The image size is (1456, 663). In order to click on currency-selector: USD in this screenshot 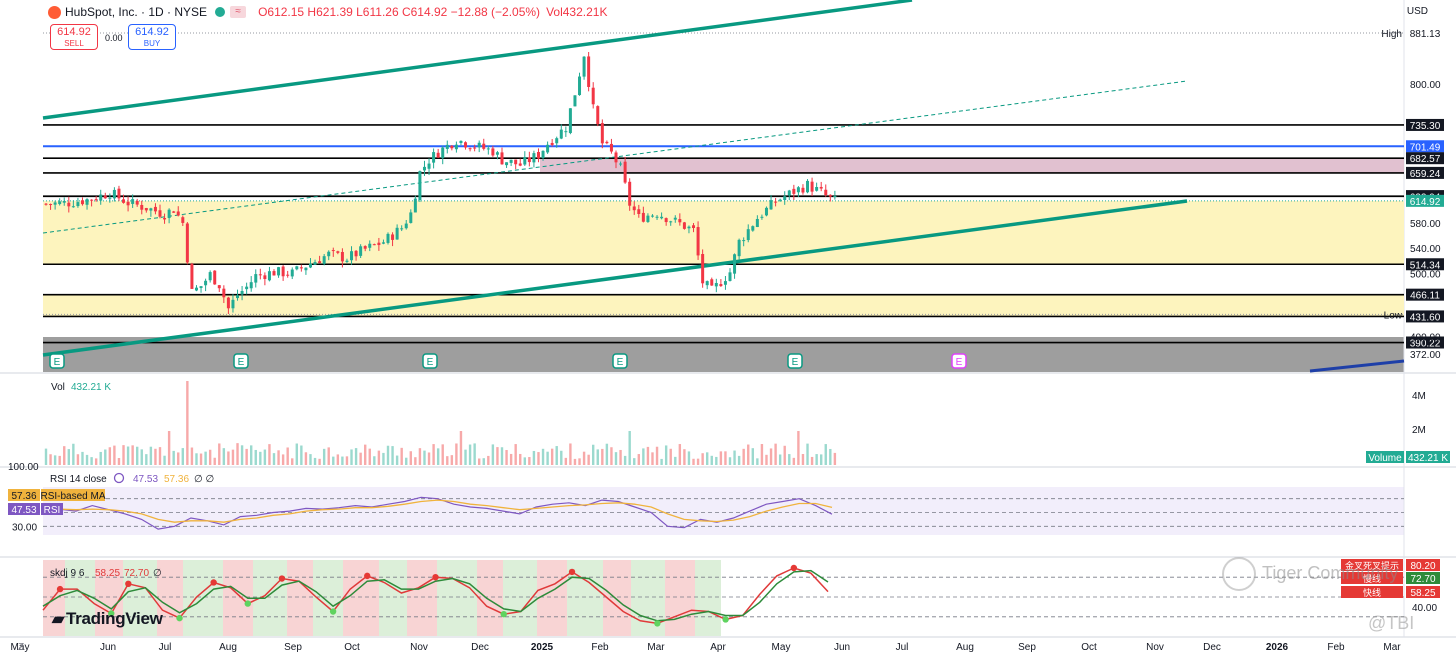, I will do `click(1417, 11)`.